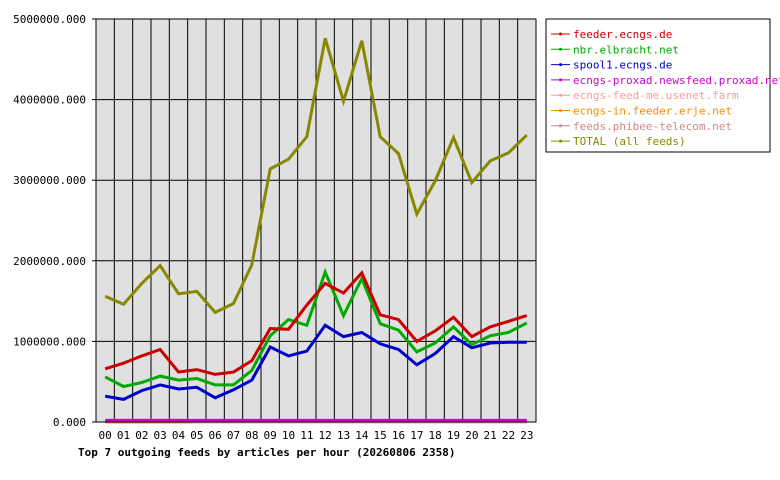  What do you see at coordinates (416, 435) in the screenshot?
I see `x-tick-label: 17` at bounding box center [416, 435].